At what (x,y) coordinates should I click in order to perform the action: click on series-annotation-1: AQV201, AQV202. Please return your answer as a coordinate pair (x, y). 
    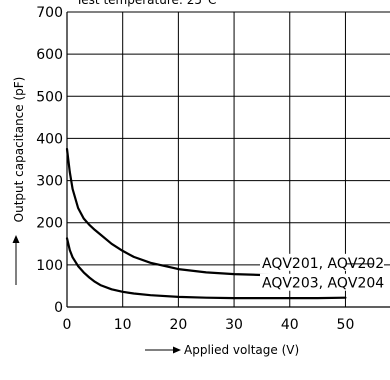
    Looking at the image, I should click on (323, 264).